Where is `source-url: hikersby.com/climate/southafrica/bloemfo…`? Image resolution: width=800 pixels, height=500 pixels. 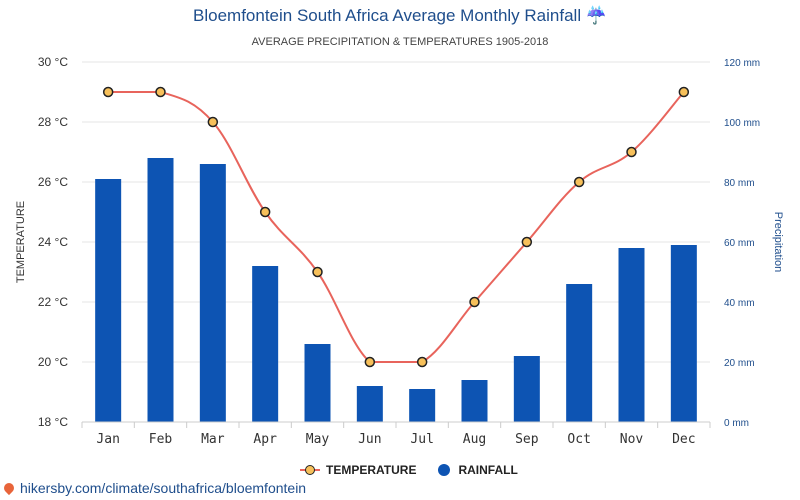
source-url: hikersby.com/climate/southafrica/bloemfo… is located at coordinates (163, 488).